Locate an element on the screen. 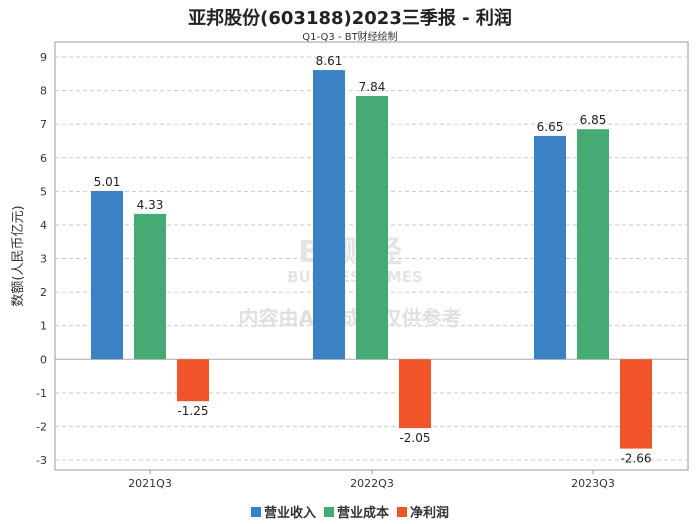 The height and width of the screenshot is (524, 700). legend-item: 营业成本 is located at coordinates (356, 511).